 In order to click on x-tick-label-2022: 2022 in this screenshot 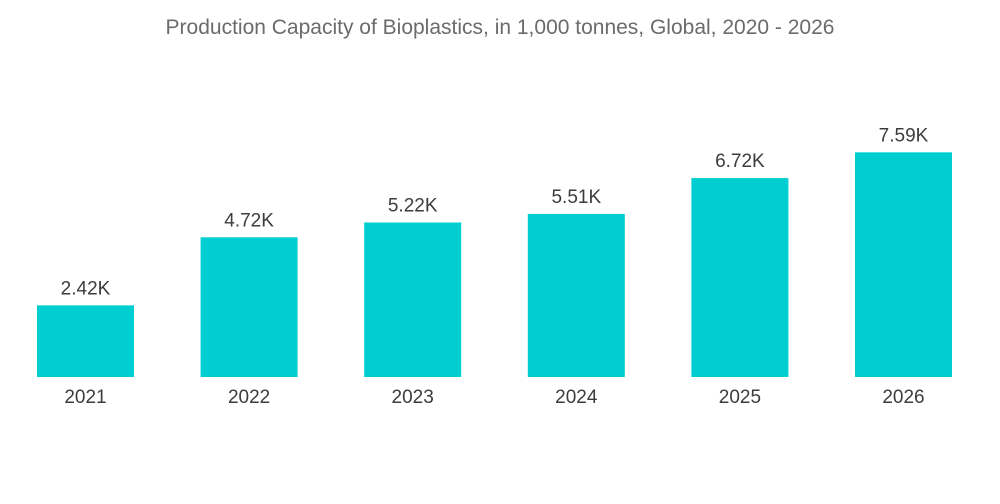, I will do `click(249, 397)`.